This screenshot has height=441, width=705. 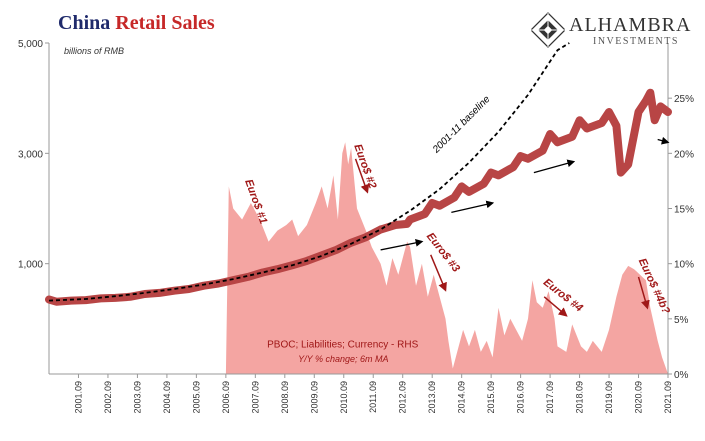 What do you see at coordinates (681, 320) in the screenshot?
I see `right-tick-label: 5%` at bounding box center [681, 320].